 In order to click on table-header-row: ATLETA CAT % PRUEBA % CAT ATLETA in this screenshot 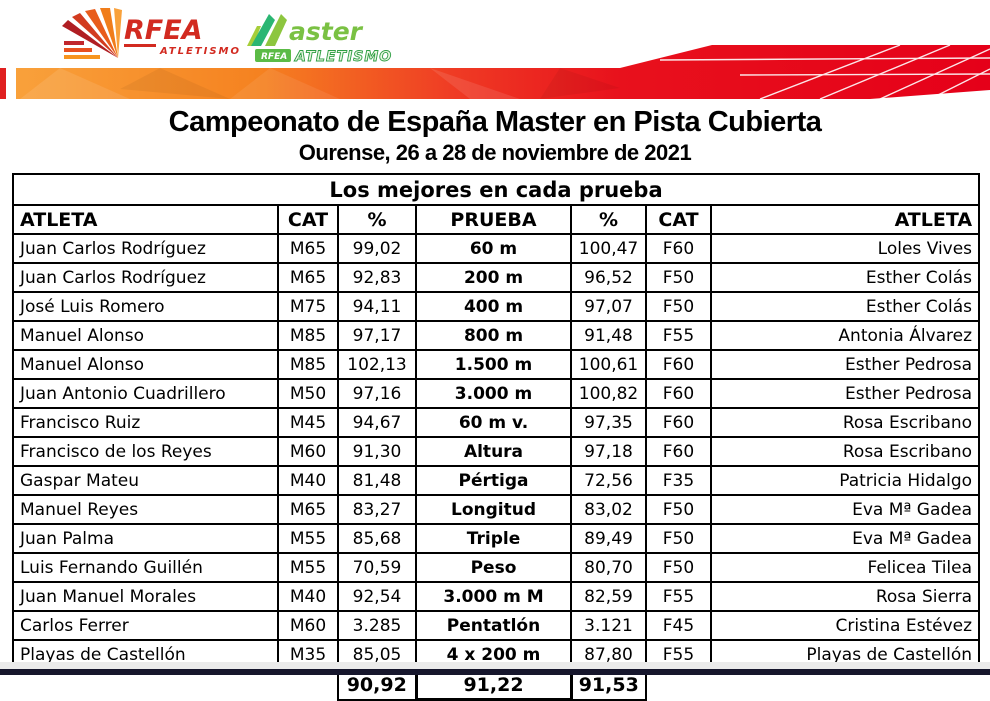, I will do `click(496, 219)`.